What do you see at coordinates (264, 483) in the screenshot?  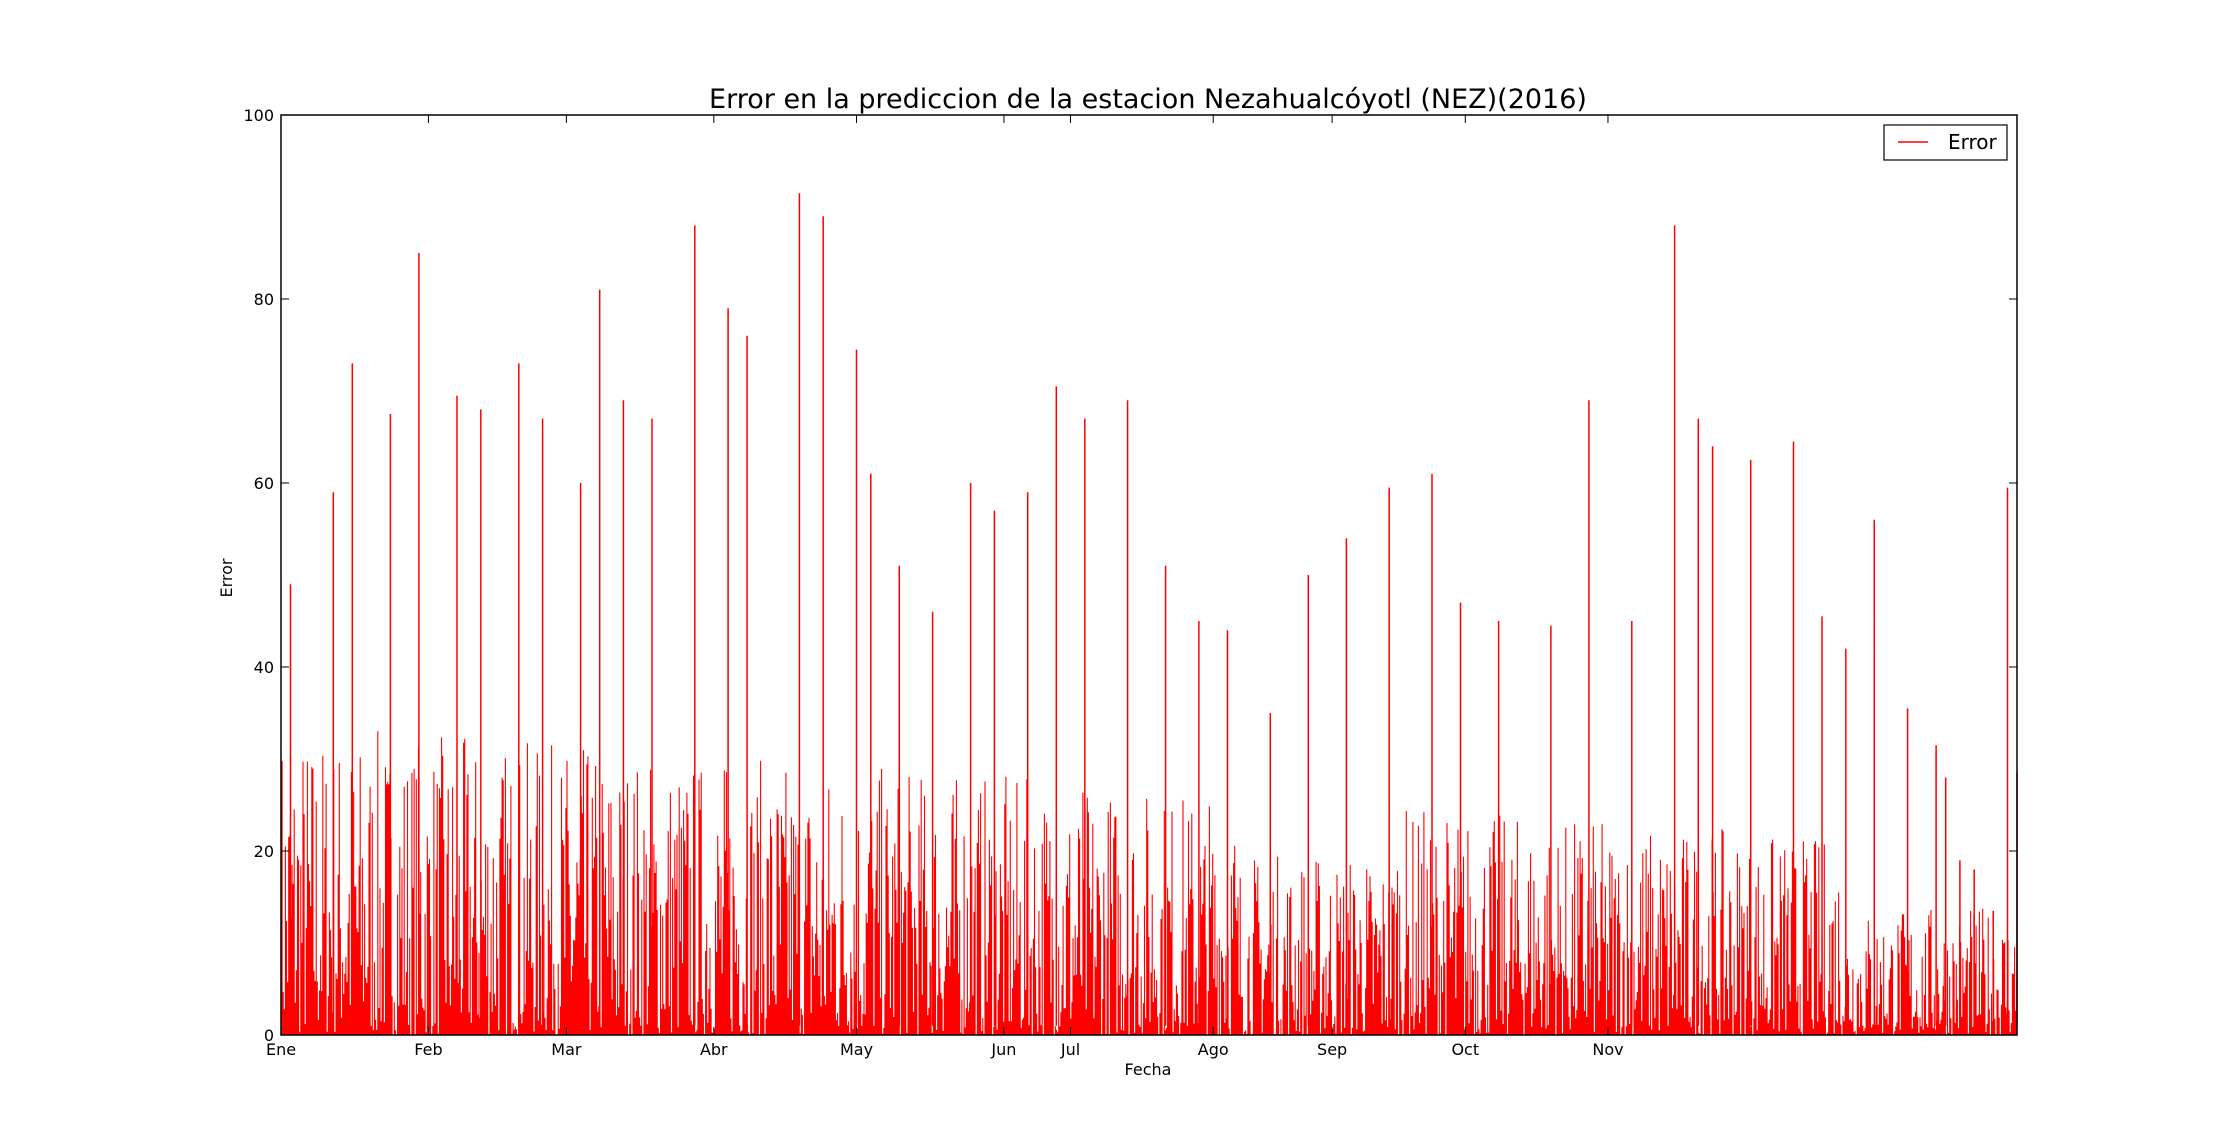 I see `y-tick-label: 60` at bounding box center [264, 483].